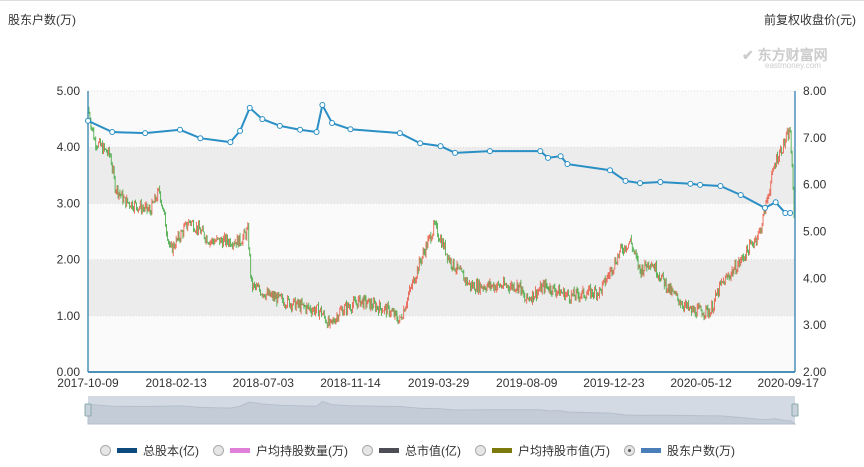 The height and width of the screenshot is (467, 864). I want to click on right-tick-label: 4.00, so click(815, 278).